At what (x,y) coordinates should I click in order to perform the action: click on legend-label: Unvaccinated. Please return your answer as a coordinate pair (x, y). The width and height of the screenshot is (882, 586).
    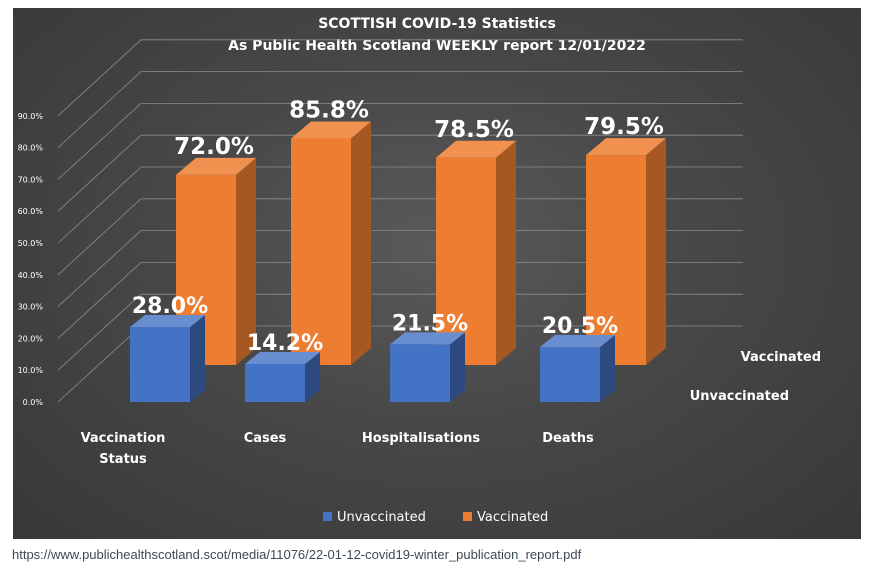
    Looking at the image, I should click on (381, 517).